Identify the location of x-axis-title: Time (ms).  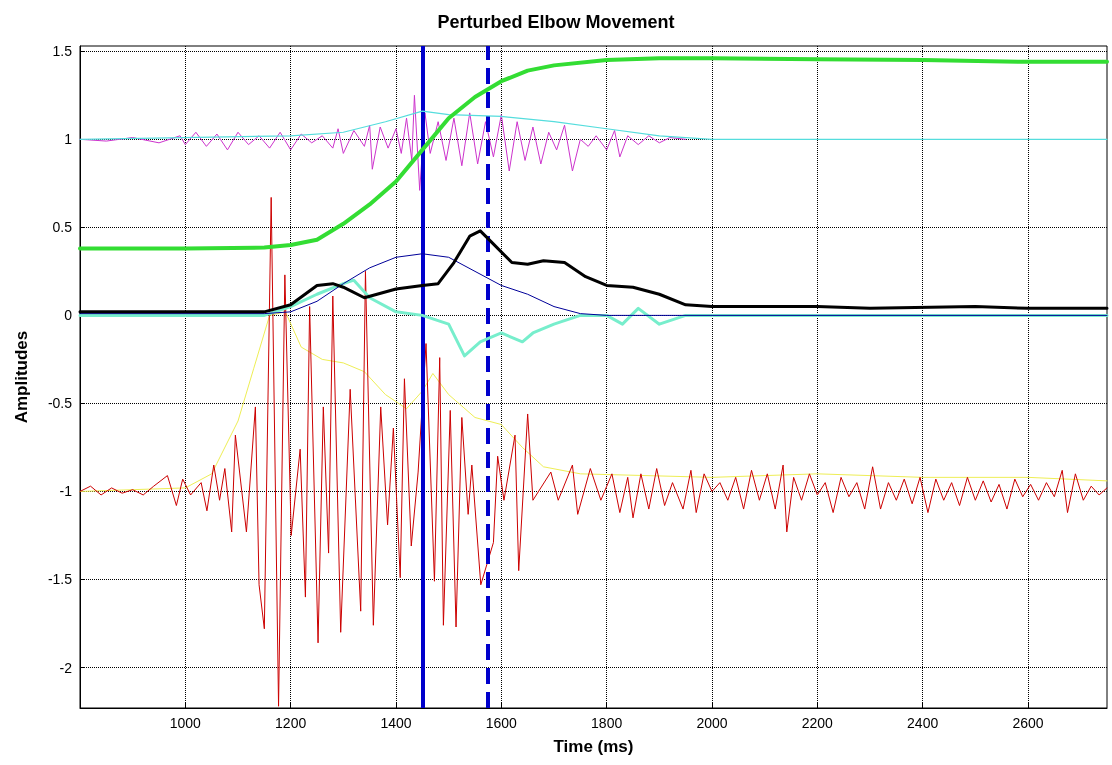
(593, 746).